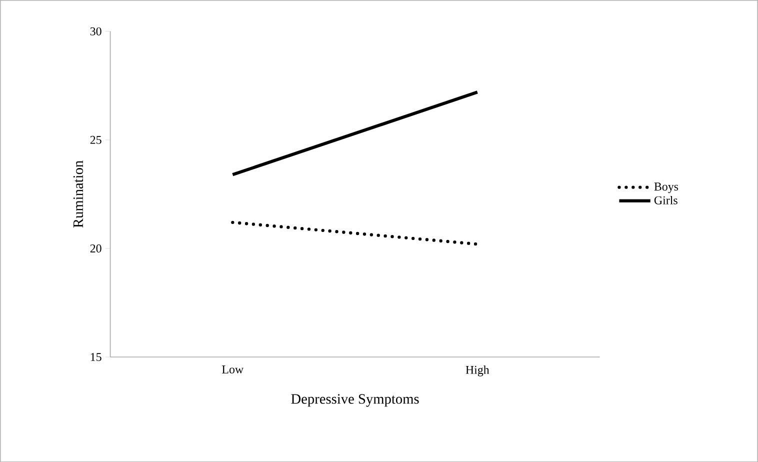 The width and height of the screenshot is (758, 462). What do you see at coordinates (478, 370) in the screenshot?
I see `x-tick-label: High` at bounding box center [478, 370].